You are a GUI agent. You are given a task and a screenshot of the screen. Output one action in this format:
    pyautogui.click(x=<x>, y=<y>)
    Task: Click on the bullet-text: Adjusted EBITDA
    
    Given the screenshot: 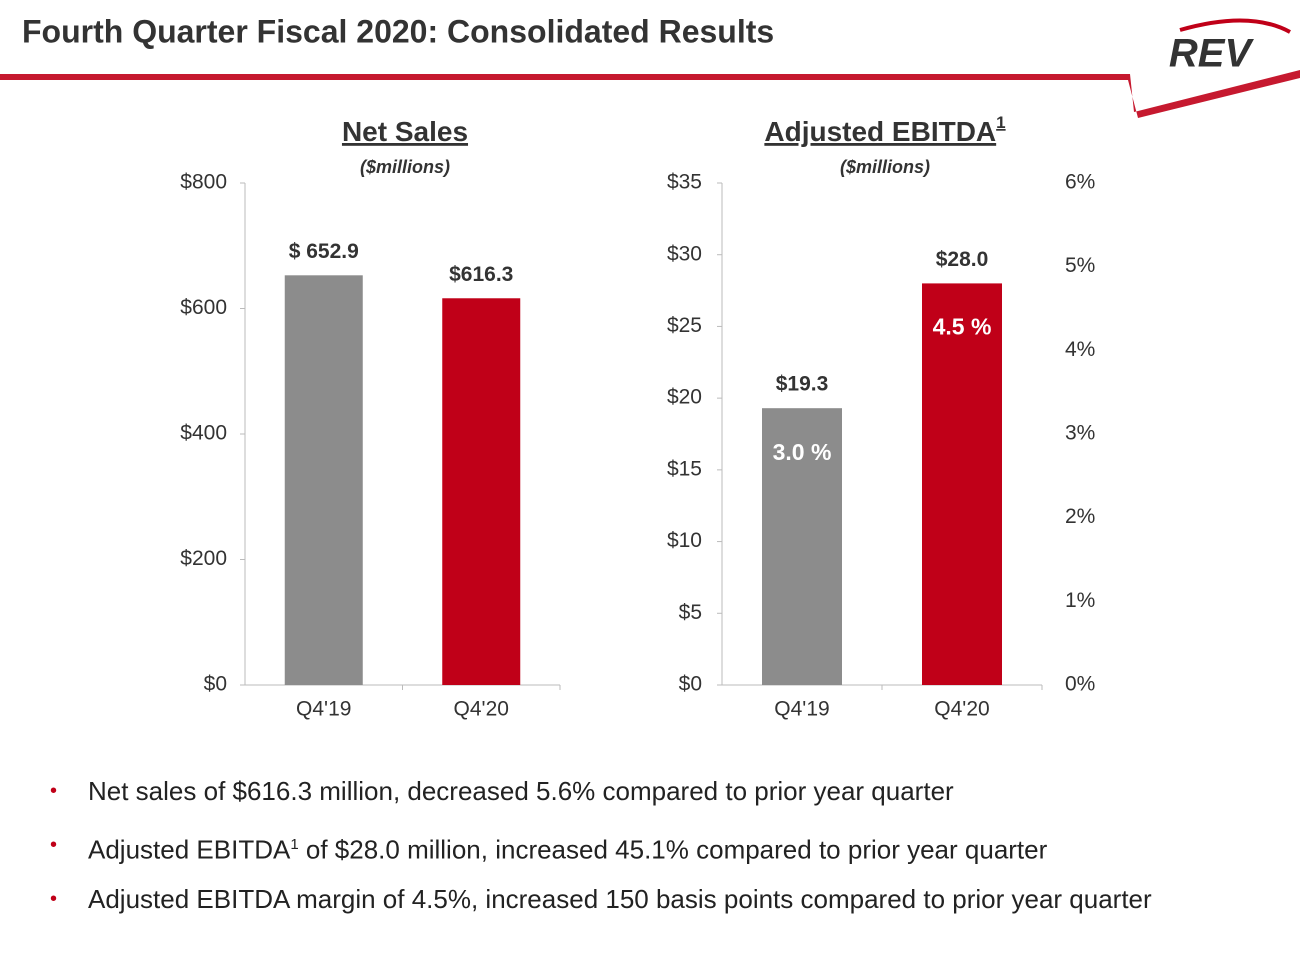 What is the action you would take?
    pyautogui.click(x=189, y=849)
    